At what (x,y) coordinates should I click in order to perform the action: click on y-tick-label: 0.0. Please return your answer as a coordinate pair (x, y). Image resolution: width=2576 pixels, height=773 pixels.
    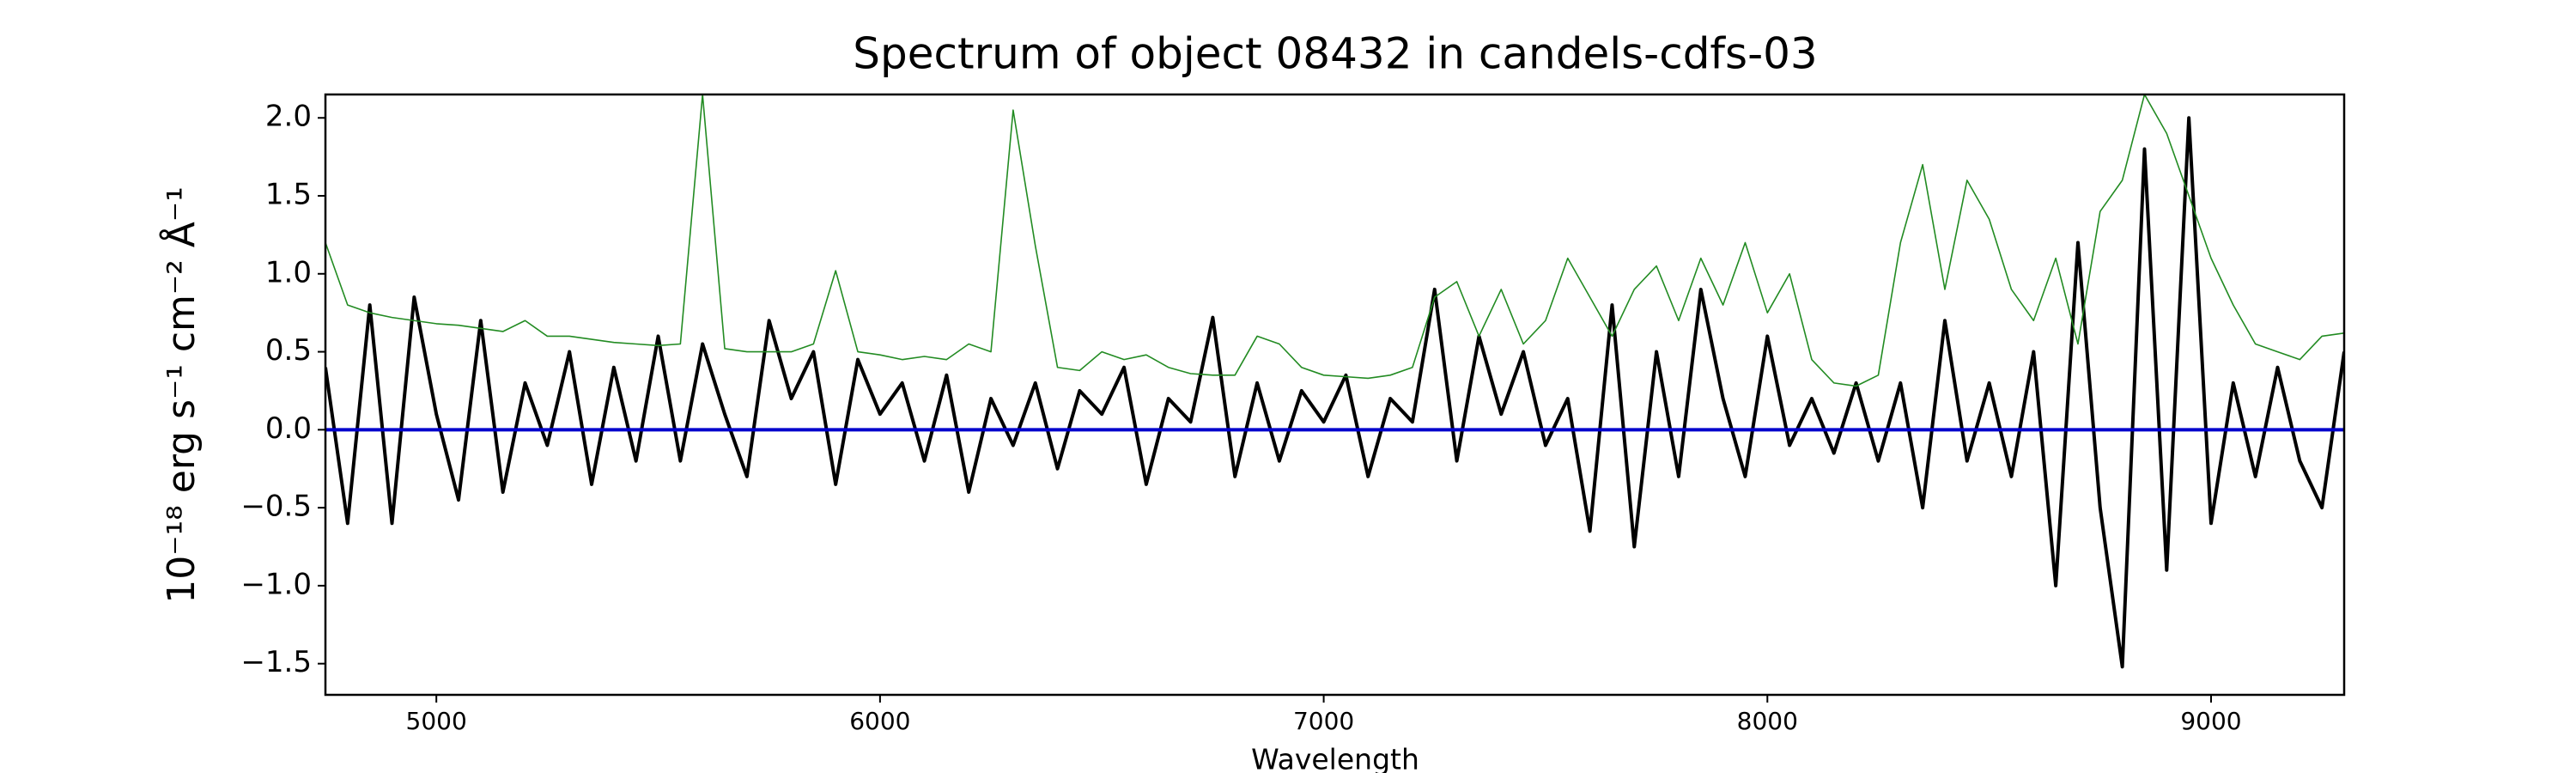
    Looking at the image, I should click on (289, 428).